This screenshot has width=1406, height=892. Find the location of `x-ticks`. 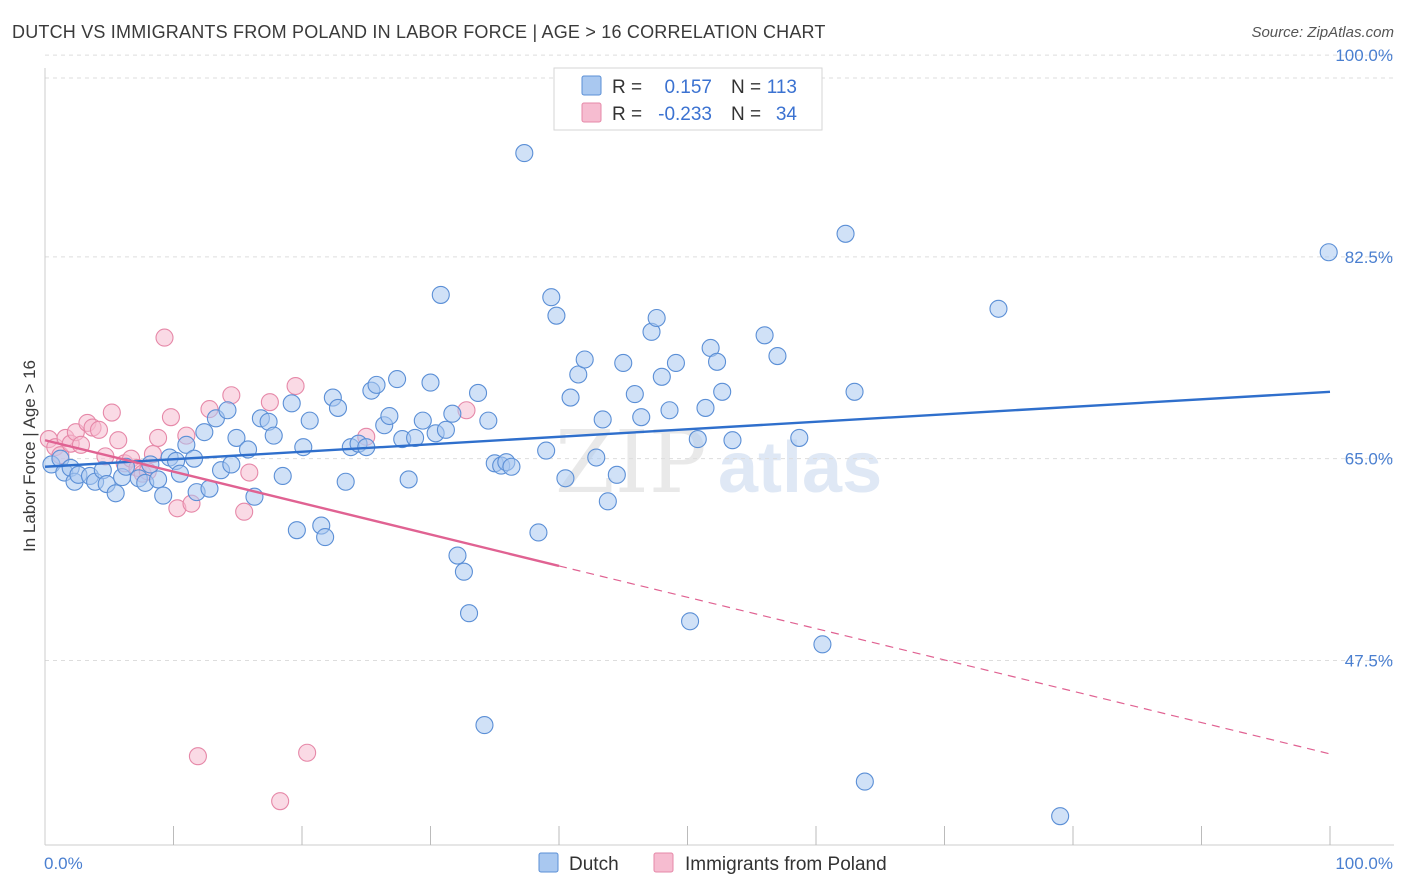

x-ticks is located at coordinates (752, 835).